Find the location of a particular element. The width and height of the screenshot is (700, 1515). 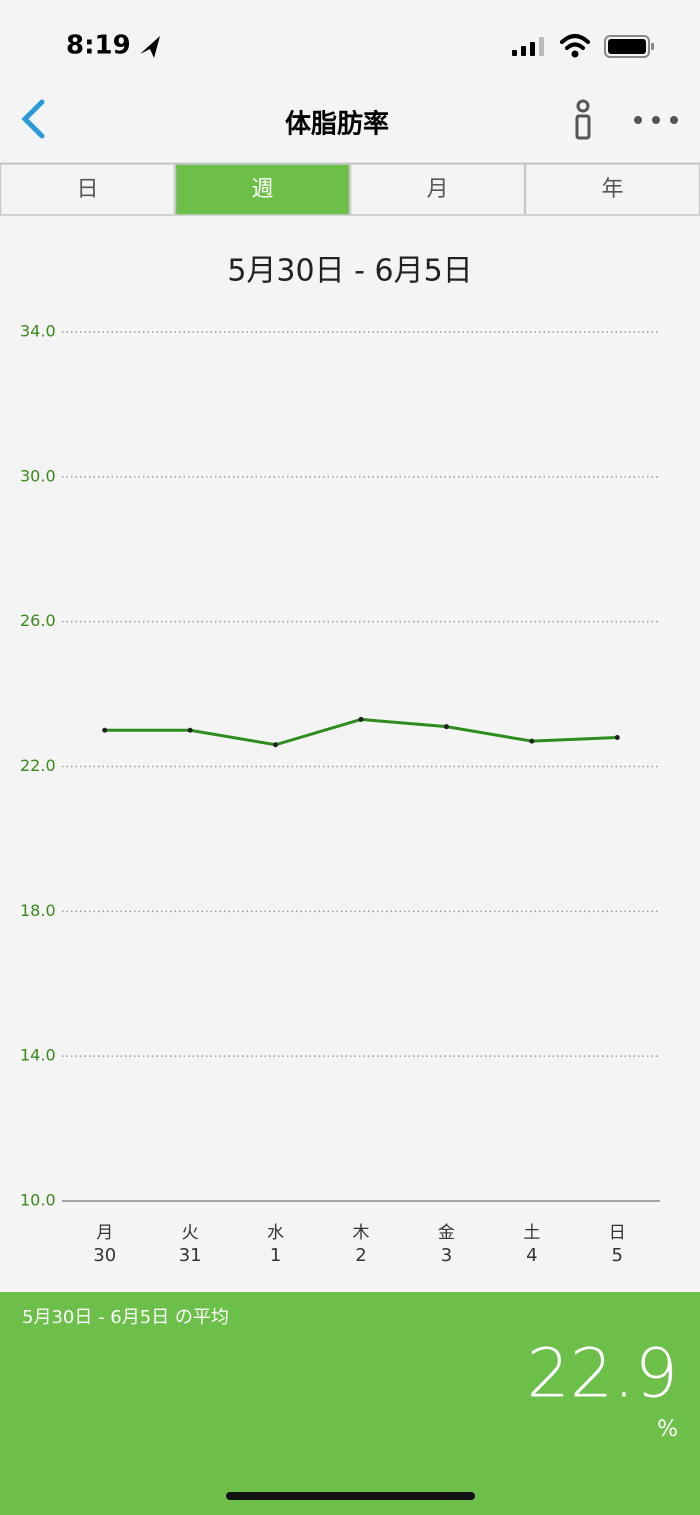

location-icon is located at coordinates (150, 47).